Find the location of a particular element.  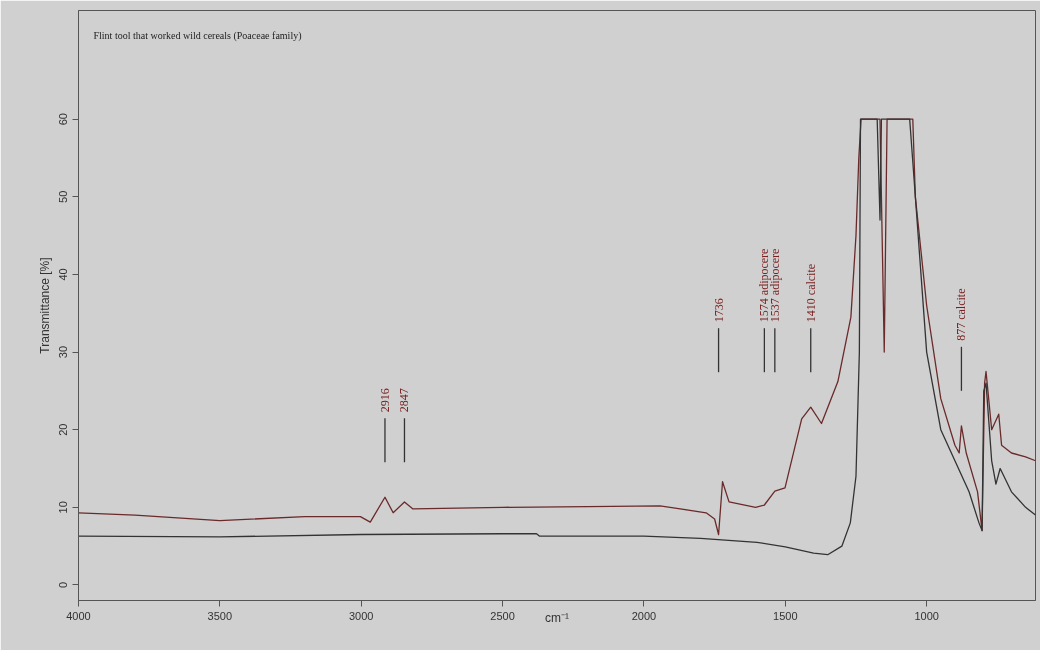

x-tick-label: 2000 is located at coordinates (644, 615).